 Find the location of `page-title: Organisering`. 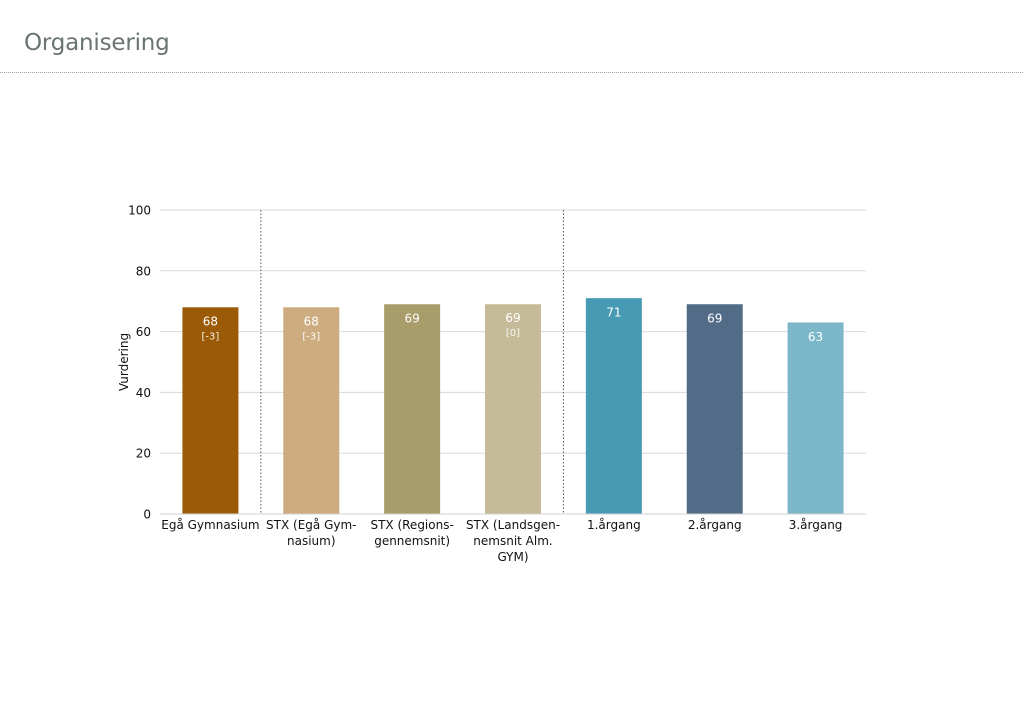

page-title: Organisering is located at coordinates (97, 43).